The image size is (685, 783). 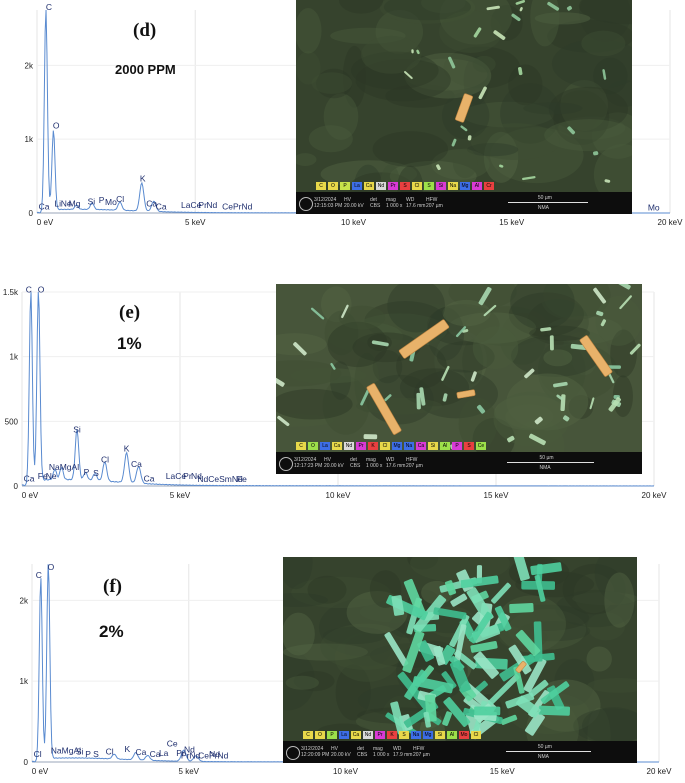 I want to click on sem-meta-field: HV 20.00 kV, so click(x=341, y=752).